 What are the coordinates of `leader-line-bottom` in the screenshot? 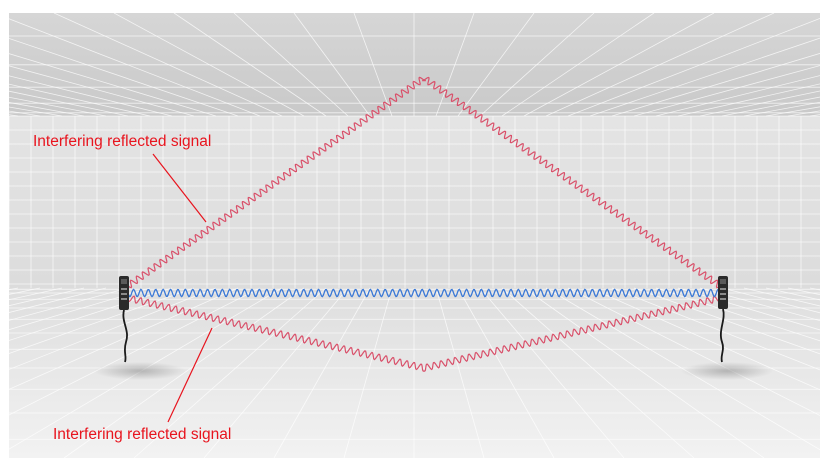 It's located at (190, 375).